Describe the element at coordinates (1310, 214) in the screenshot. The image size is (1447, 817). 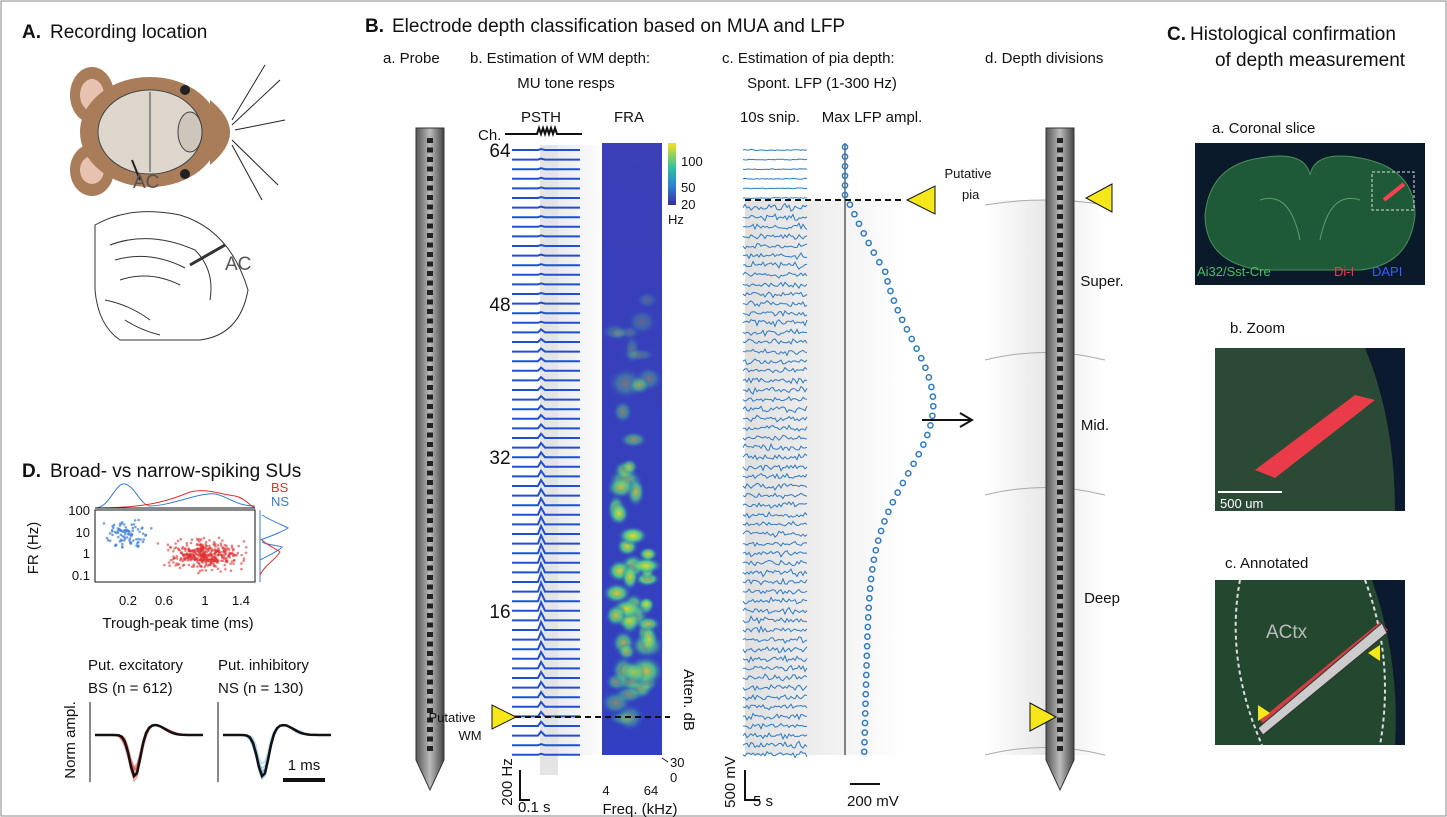
I see `coronal-slice-image` at that location.